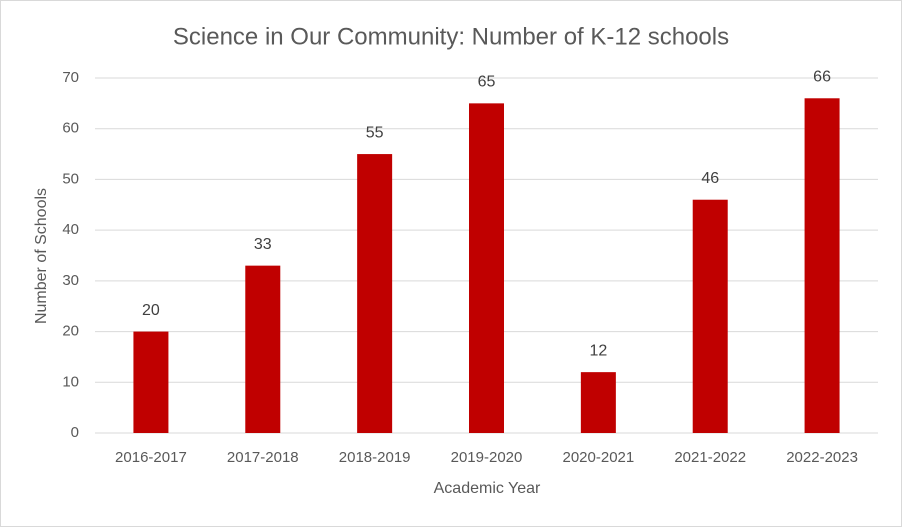 The width and height of the screenshot is (902, 527). What do you see at coordinates (70, 381) in the screenshot?
I see `y-tick-label: 10` at bounding box center [70, 381].